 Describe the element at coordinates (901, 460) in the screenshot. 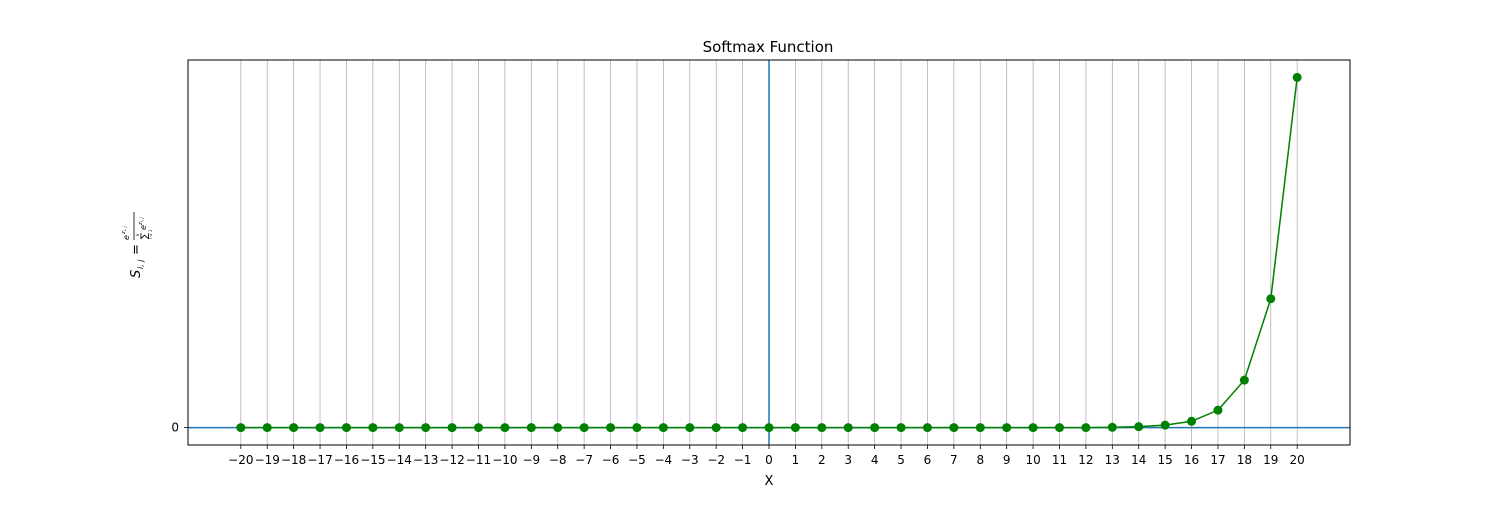

I see `x-tick-label: 5` at that location.